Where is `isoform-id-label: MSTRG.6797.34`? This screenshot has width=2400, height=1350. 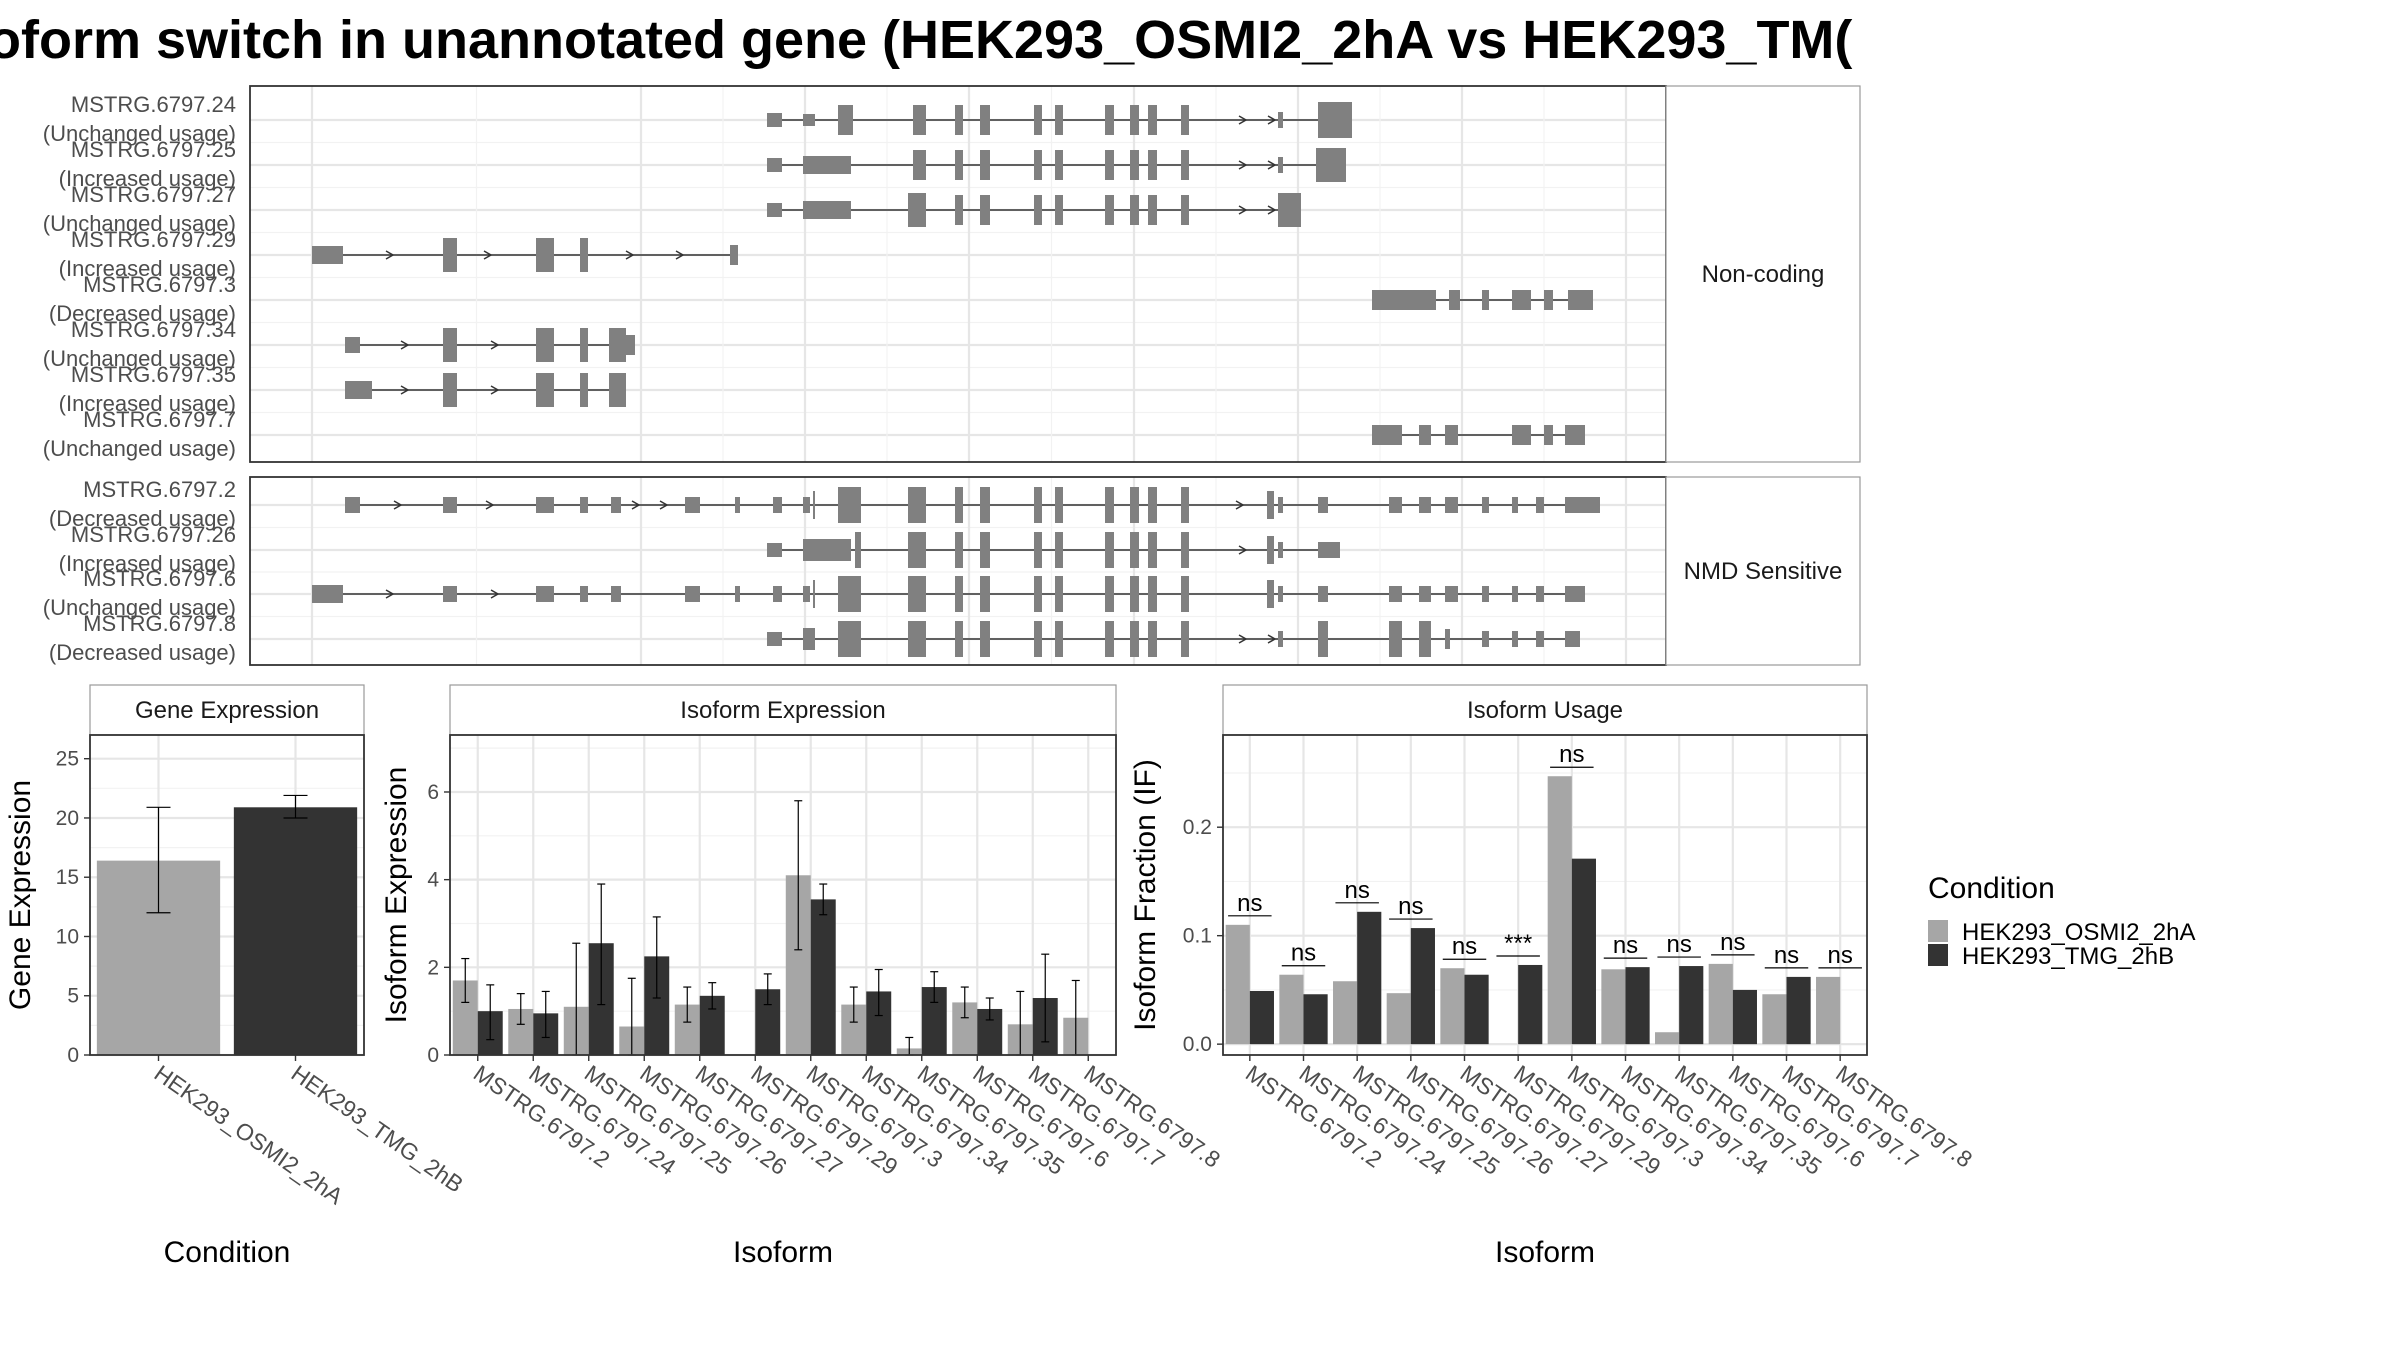
isoform-id-label: MSTRG.6797.34 is located at coordinates (153, 329).